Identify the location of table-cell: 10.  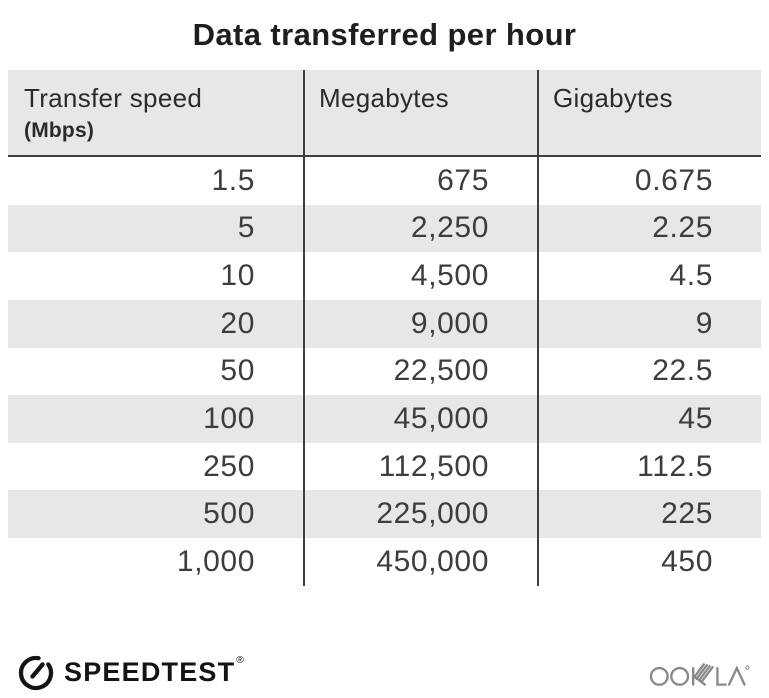
(237, 276).